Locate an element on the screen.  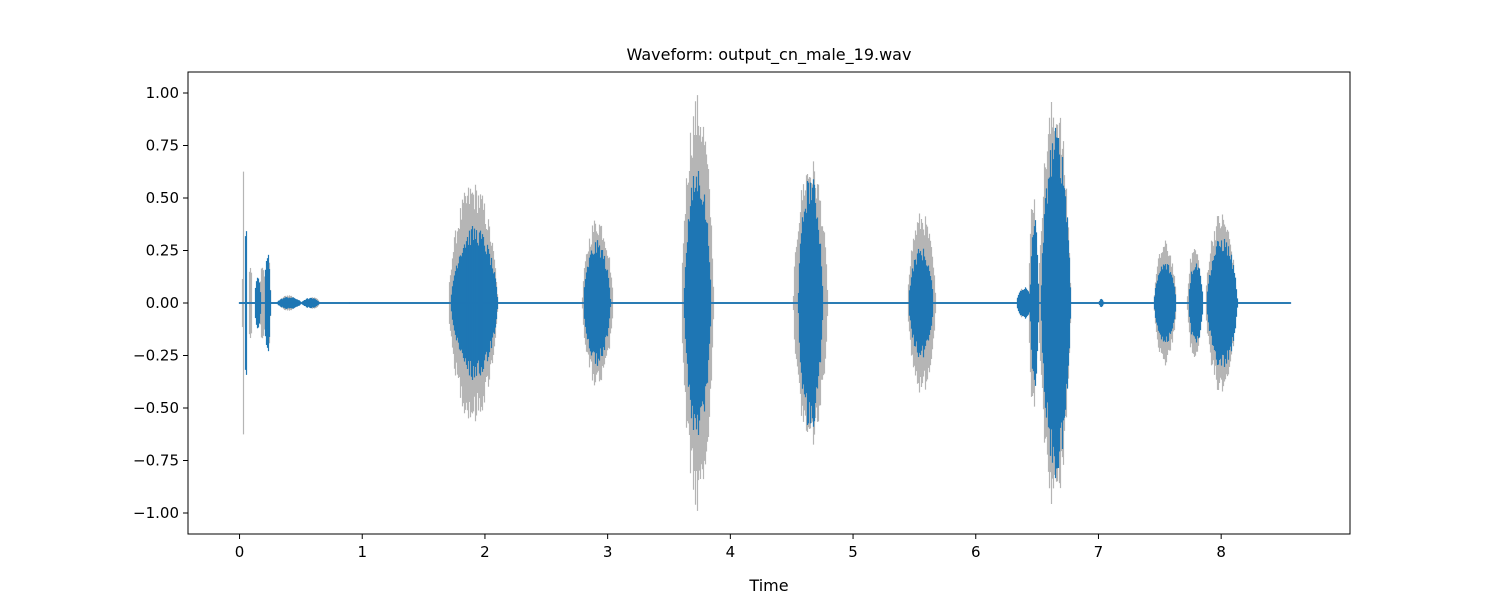
x-tick-label: 1 is located at coordinates (362, 552).